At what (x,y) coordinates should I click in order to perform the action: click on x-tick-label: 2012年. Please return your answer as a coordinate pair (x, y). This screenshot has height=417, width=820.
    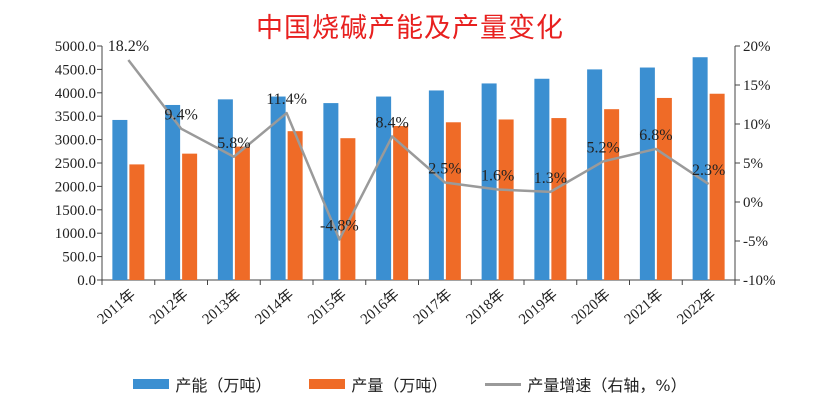
    Looking at the image, I should click on (168, 307).